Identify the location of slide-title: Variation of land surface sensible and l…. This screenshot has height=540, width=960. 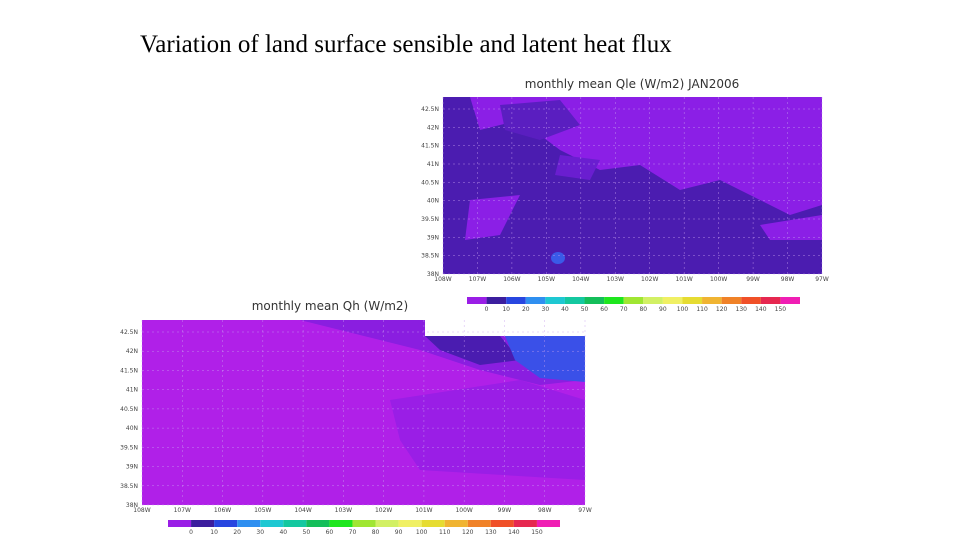
(406, 44).